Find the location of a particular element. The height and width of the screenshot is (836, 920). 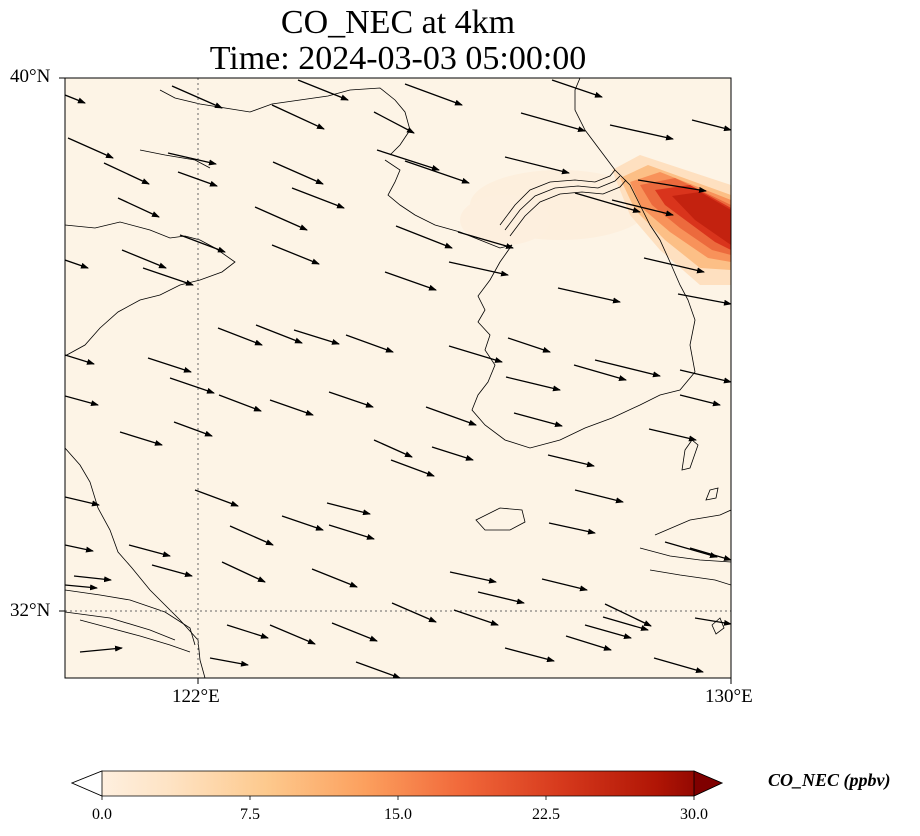

colorbar-tick-3: 22.5 is located at coordinates (546, 814).